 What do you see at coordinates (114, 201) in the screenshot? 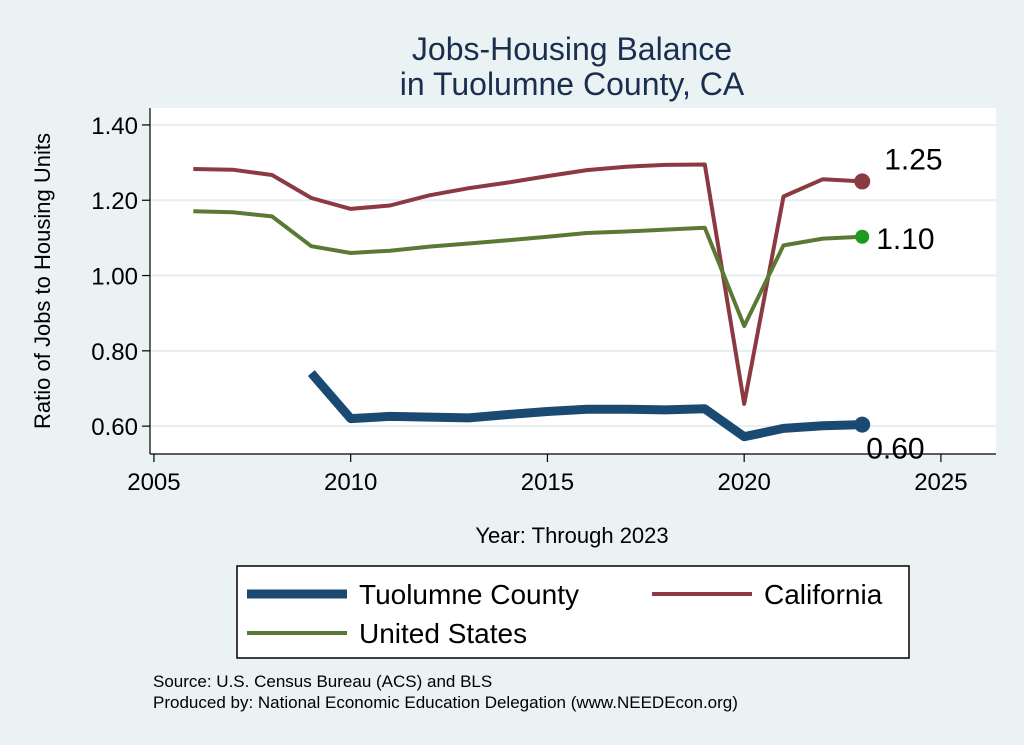
I see `y-tick-label-3: 1.20` at bounding box center [114, 201].